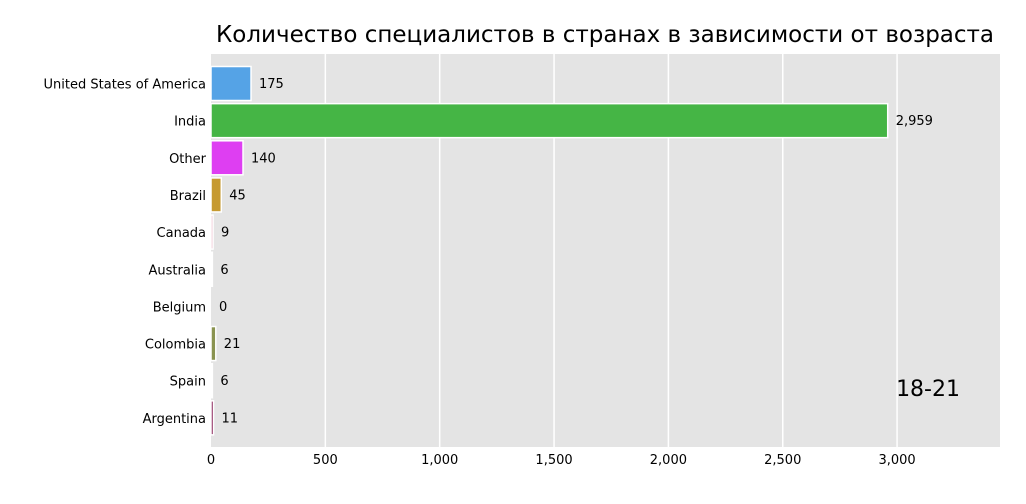 The width and height of the screenshot is (1026, 504). What do you see at coordinates (174, 419) in the screenshot?
I see `category-label: Argentina` at bounding box center [174, 419].